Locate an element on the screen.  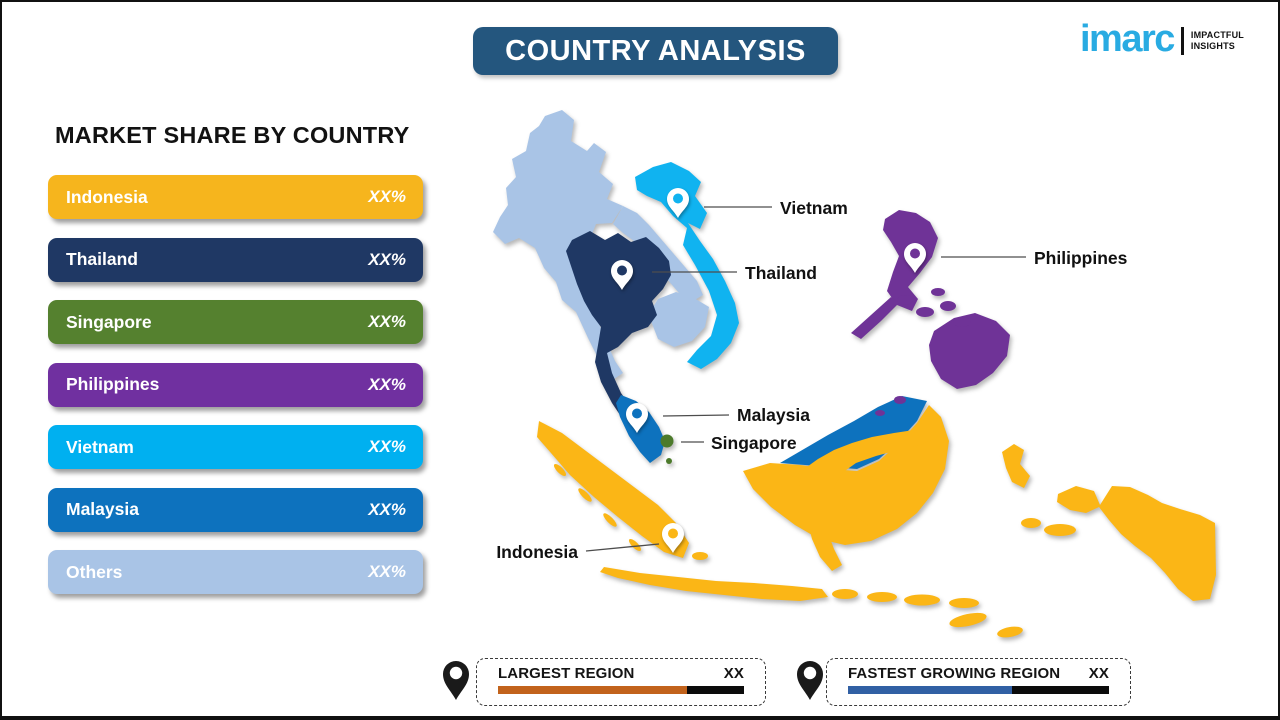
row-label: Indonesia is located at coordinates (107, 196).